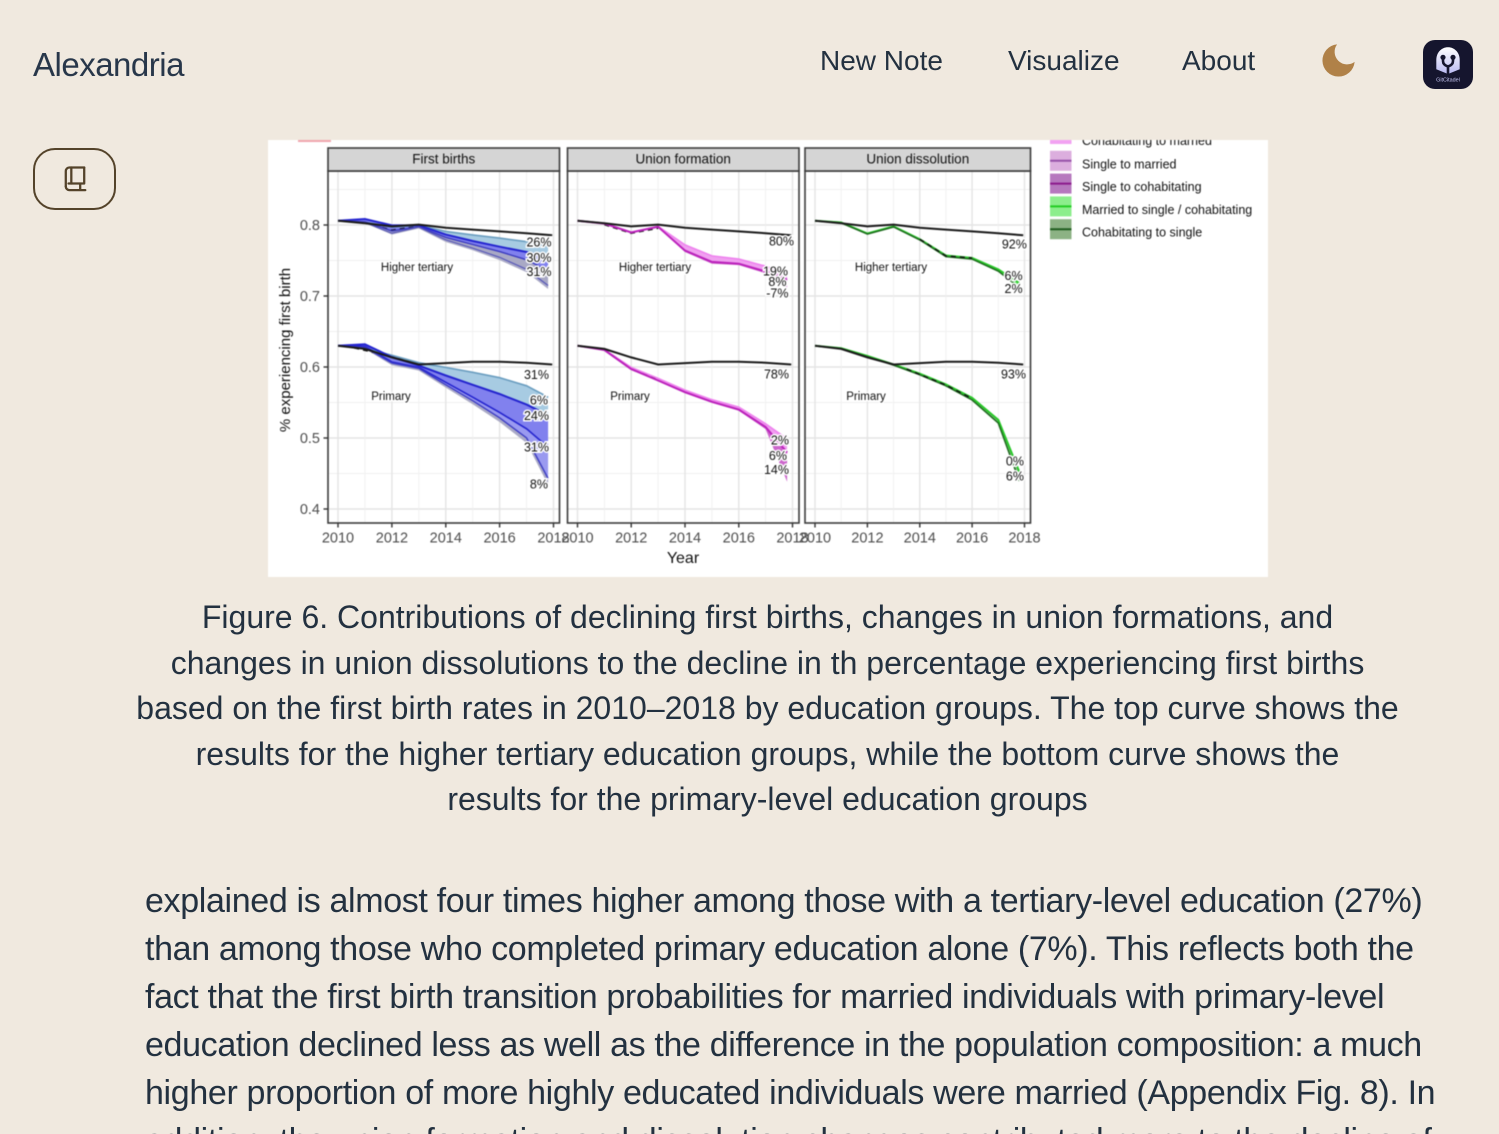 The width and height of the screenshot is (1499, 1134). Describe the element at coordinates (443, 159) in the screenshot. I see `svg-text: First births` at that location.